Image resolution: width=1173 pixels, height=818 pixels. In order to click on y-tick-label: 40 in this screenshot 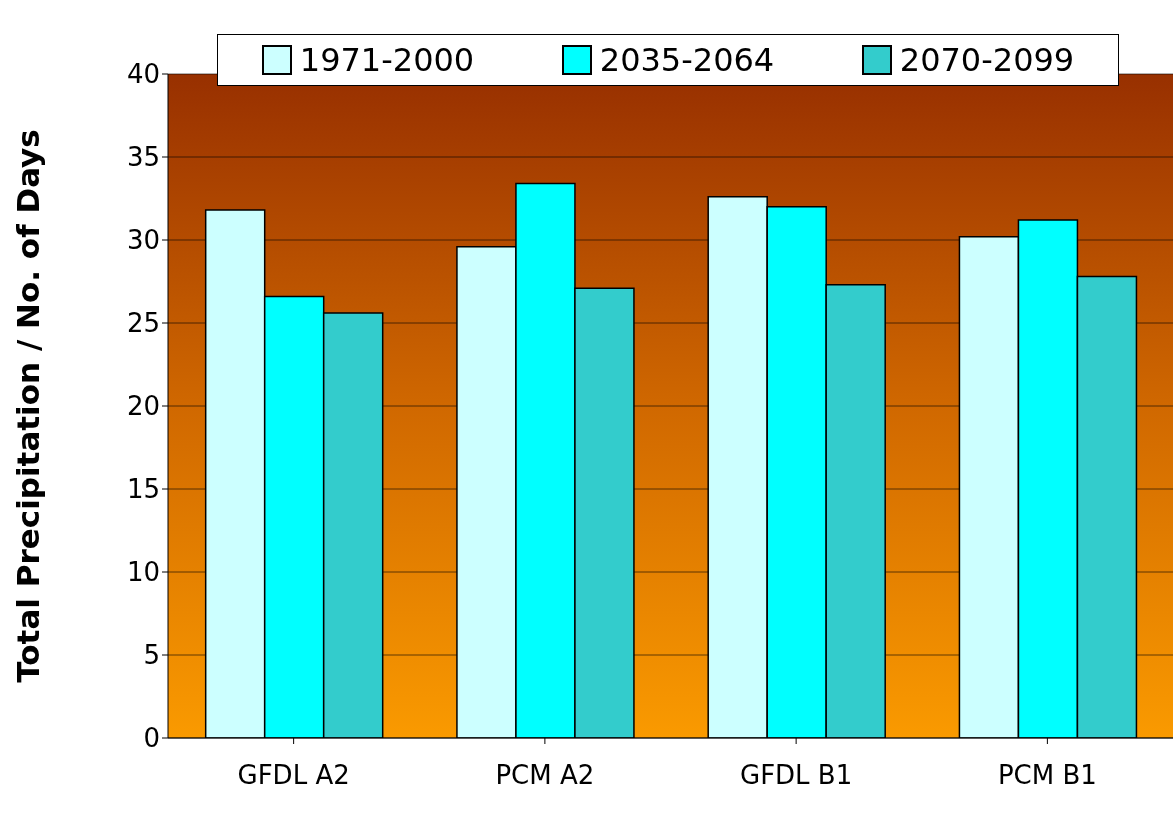, I will do `click(143, 74)`.